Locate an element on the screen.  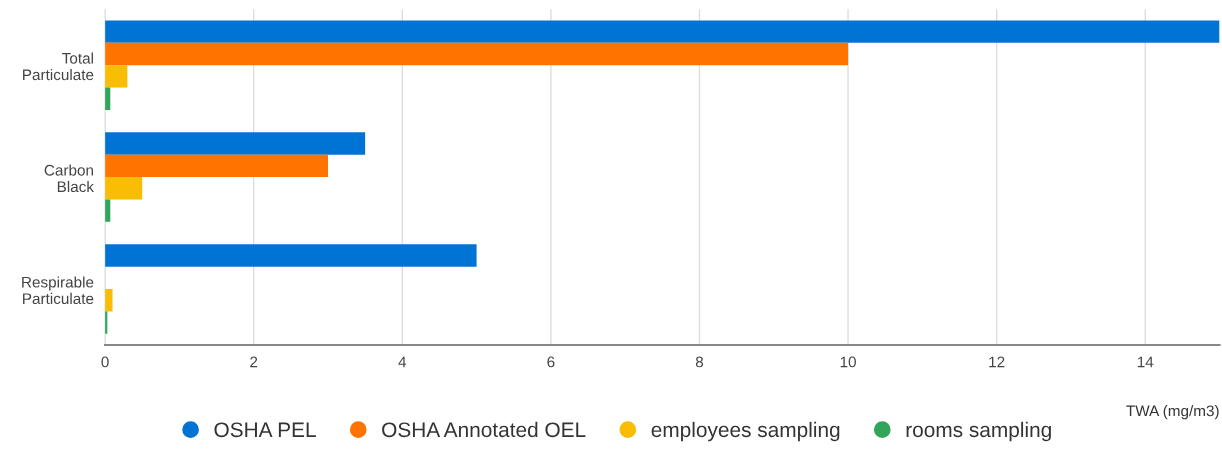
x-tick-label: 14 is located at coordinates (1145, 362).